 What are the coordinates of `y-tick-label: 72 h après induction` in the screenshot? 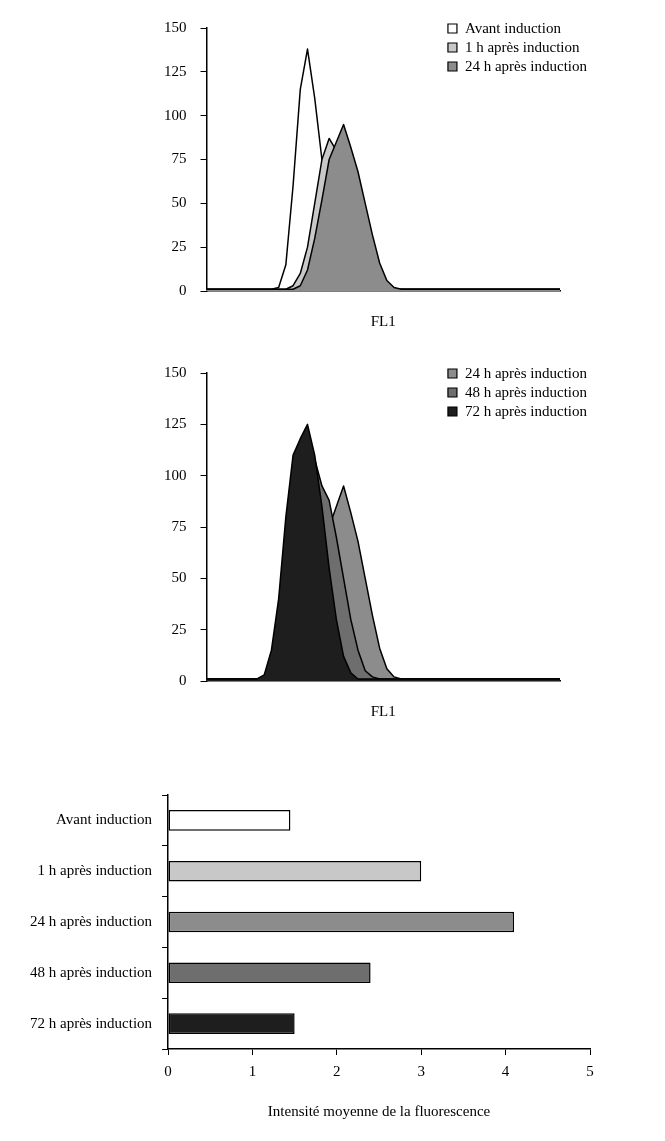 It's located at (91, 1022).